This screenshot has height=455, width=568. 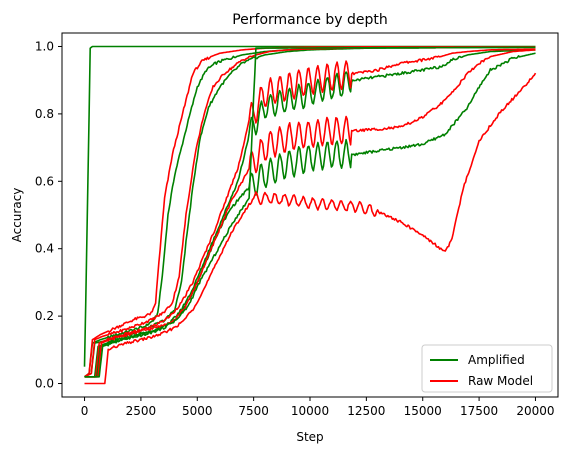 What do you see at coordinates (253, 411) in the screenshot?
I see `x-tick-label: 7500` at bounding box center [253, 411].